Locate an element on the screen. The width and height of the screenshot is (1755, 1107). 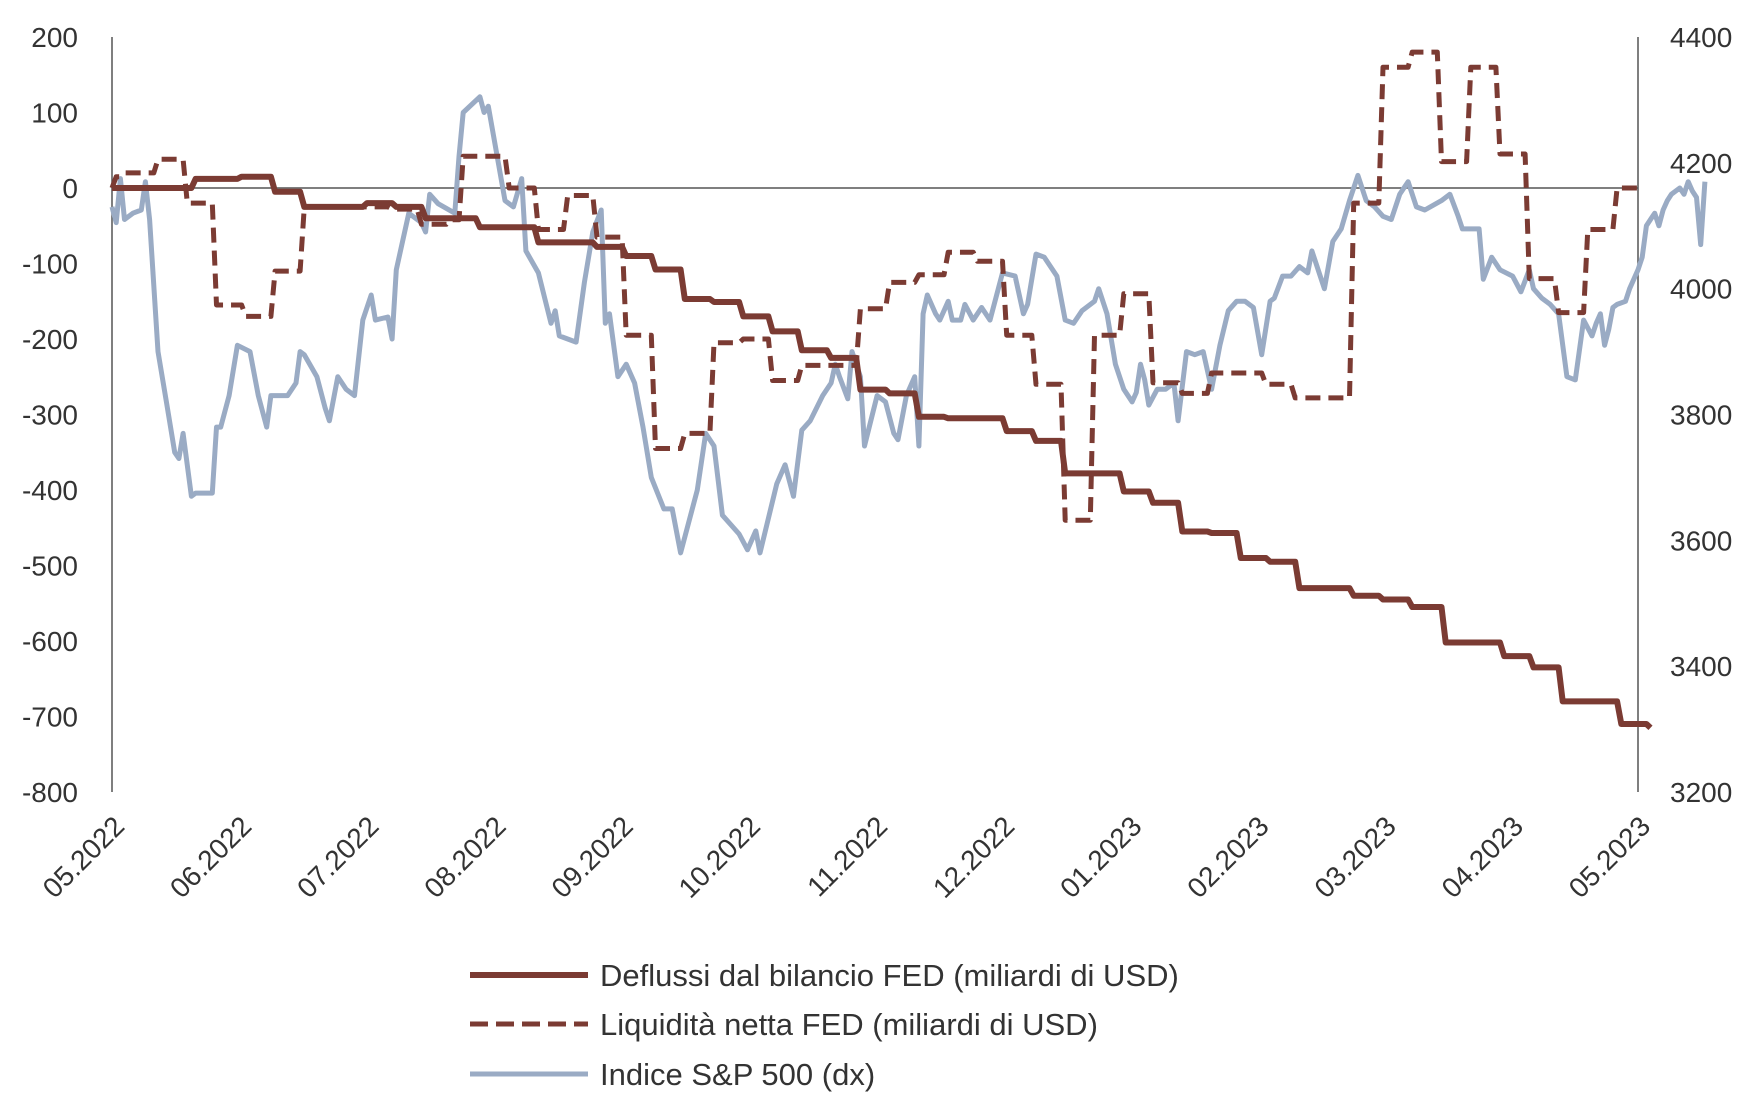
y-left-tick-label: -500 is located at coordinates (50, 566).